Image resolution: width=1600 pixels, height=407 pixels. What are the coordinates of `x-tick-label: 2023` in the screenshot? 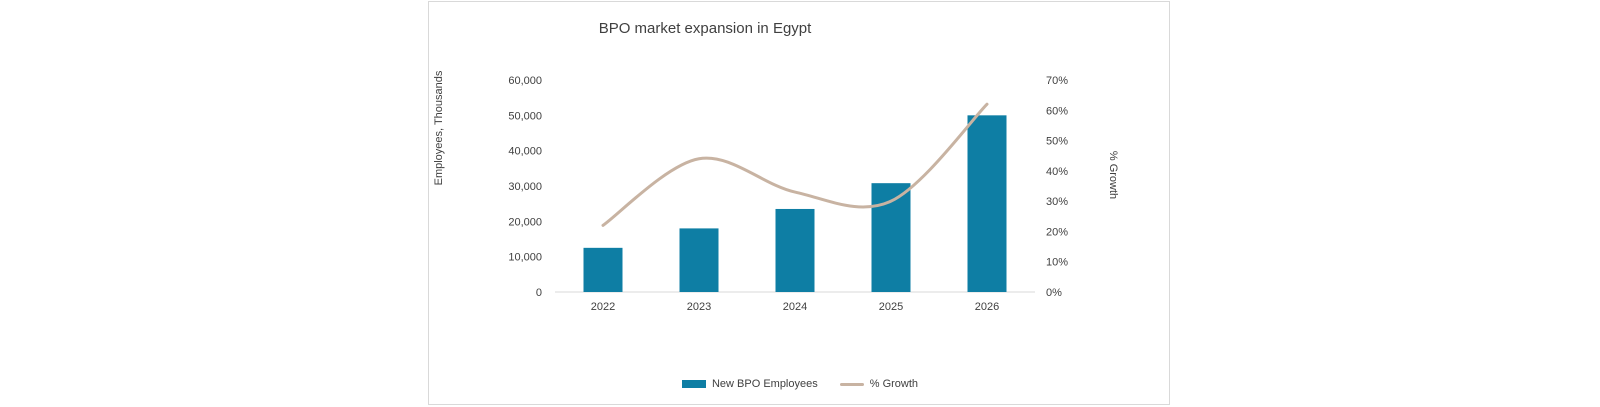 It's located at (699, 307).